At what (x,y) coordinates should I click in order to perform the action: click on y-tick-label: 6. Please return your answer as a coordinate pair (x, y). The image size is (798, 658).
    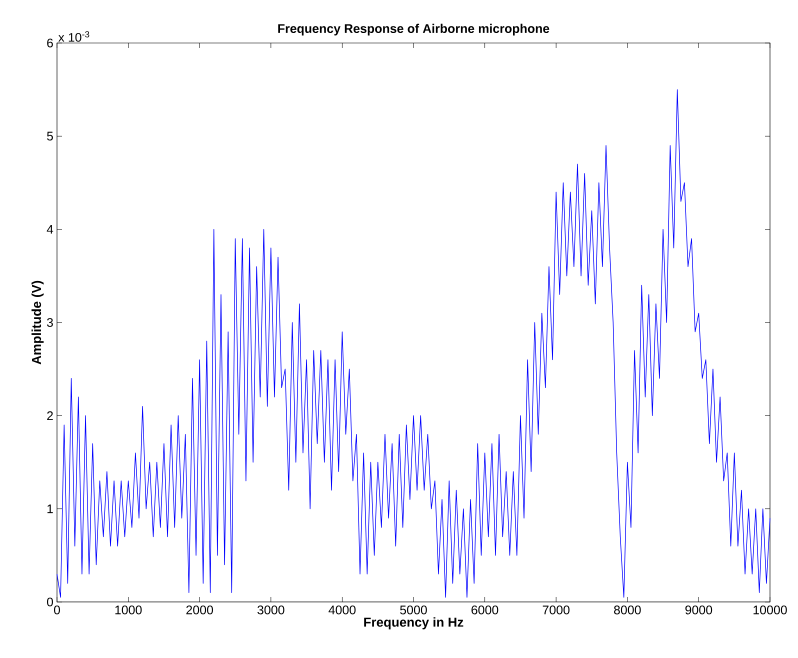
    Looking at the image, I should click on (50, 43).